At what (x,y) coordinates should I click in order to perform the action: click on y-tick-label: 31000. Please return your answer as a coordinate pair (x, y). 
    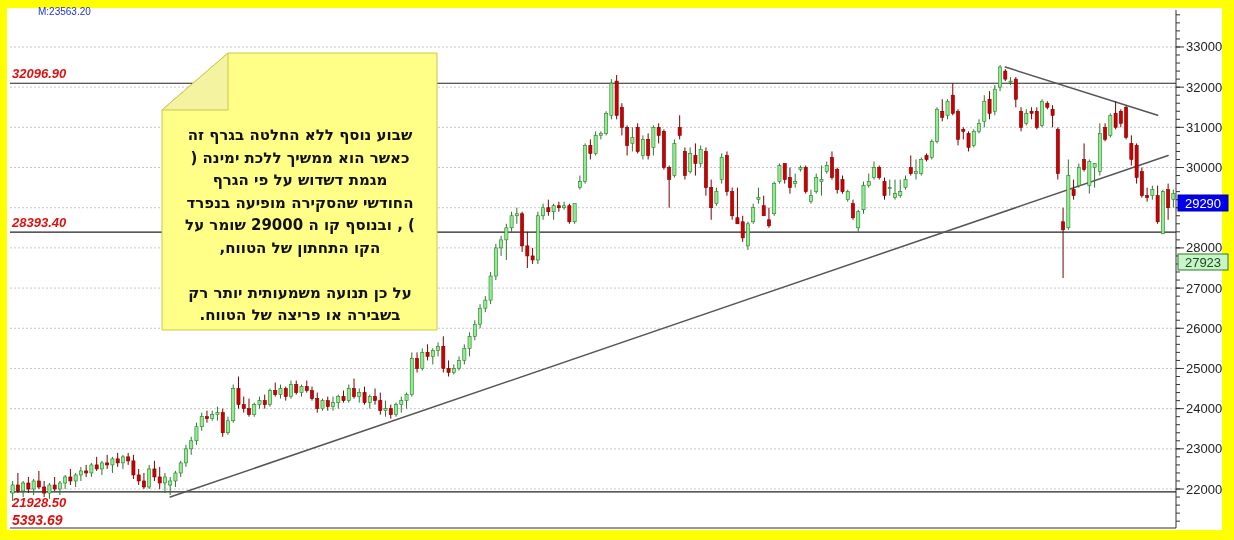
    Looking at the image, I should click on (1204, 127).